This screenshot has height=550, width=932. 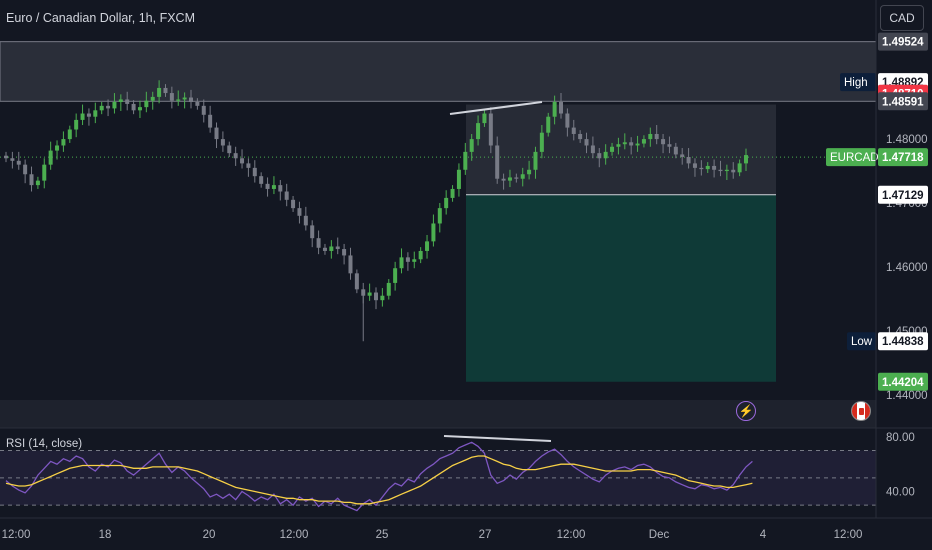 What do you see at coordinates (903, 381) in the screenshot?
I see `price-tag: 1.44204` at bounding box center [903, 381].